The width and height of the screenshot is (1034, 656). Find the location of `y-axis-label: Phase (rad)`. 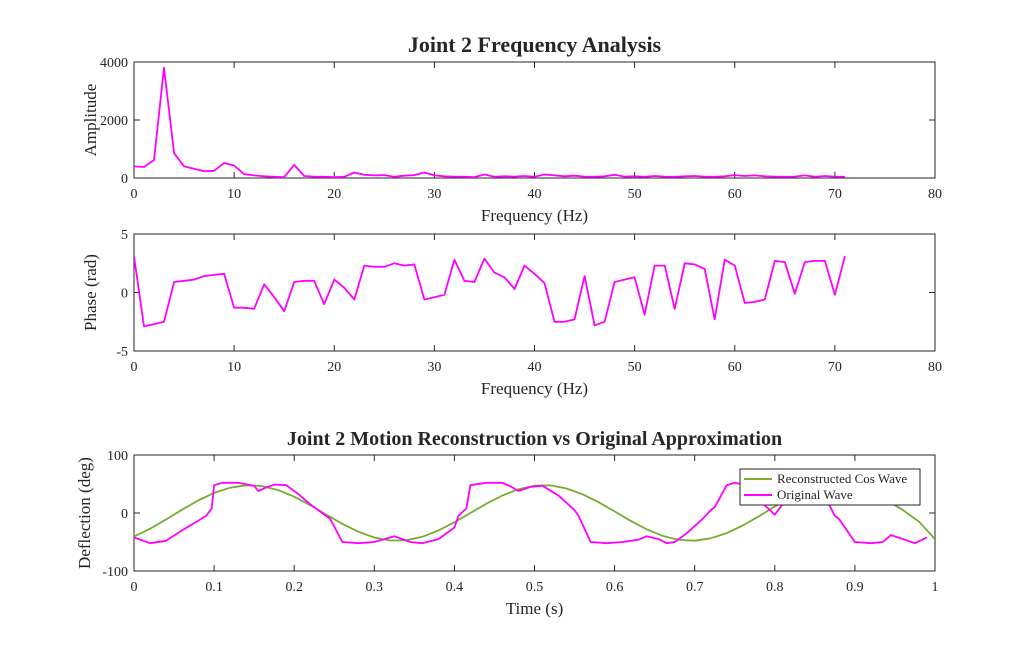

y-axis-label: Phase (rad) is located at coordinates (90, 292).